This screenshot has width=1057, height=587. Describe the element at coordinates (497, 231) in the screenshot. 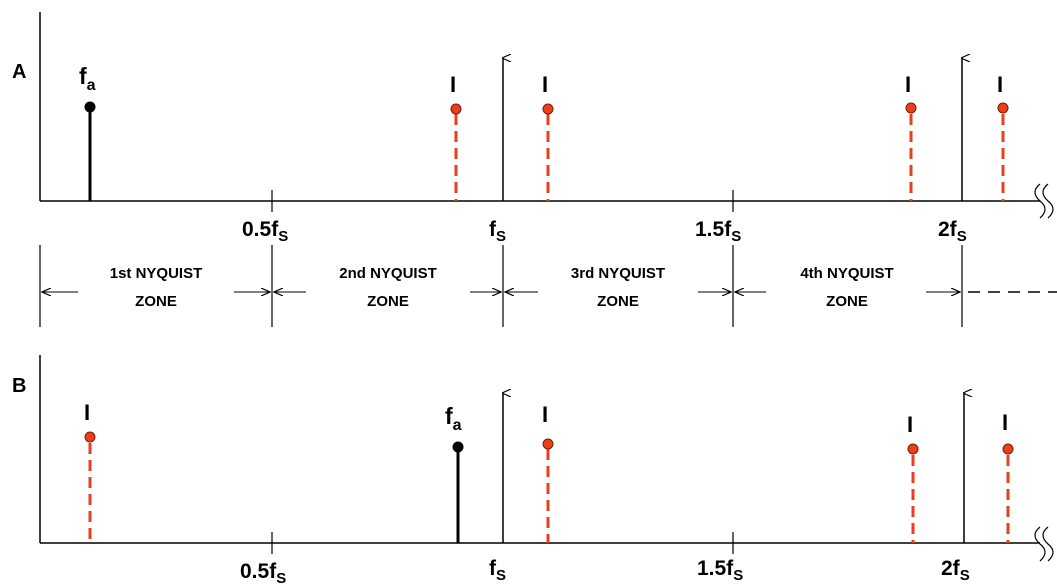

I see `panel-a-tick-label-fs: fS` at that location.